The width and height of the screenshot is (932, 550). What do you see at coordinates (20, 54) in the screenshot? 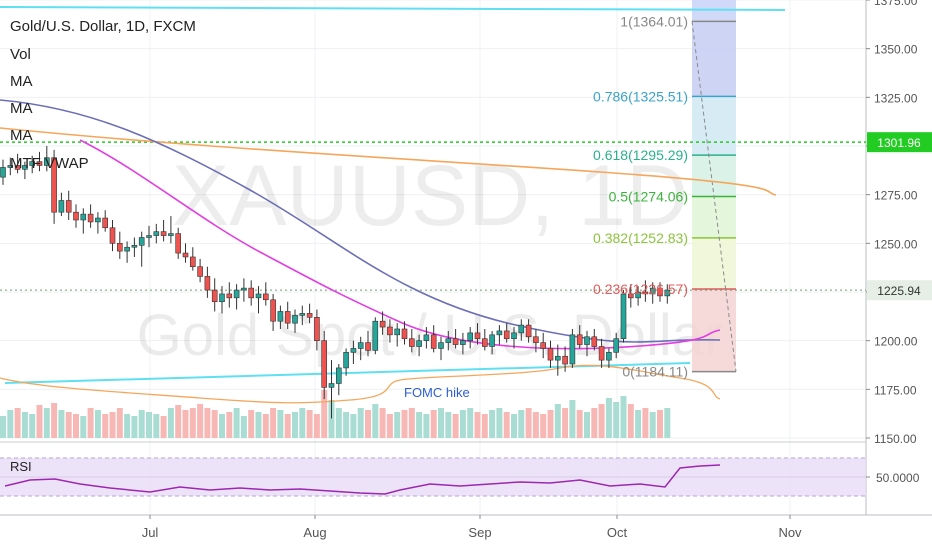
I see `indicator-vol: Vol` at bounding box center [20, 54].